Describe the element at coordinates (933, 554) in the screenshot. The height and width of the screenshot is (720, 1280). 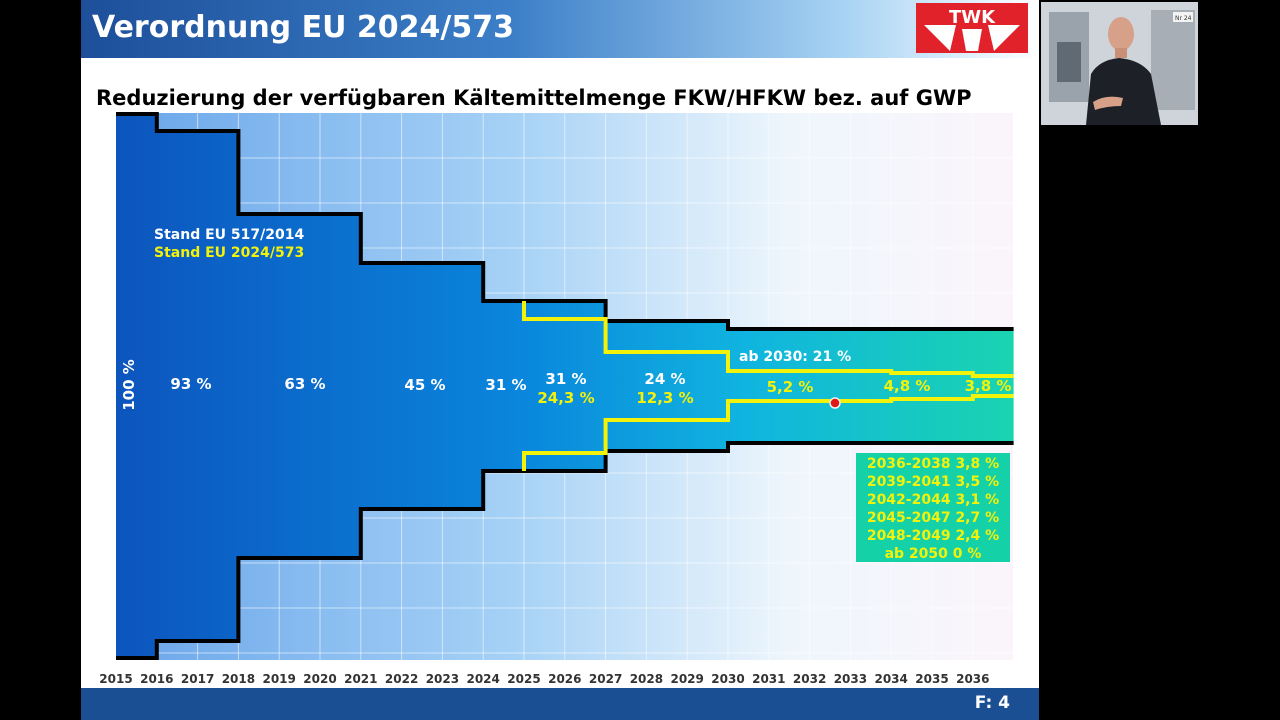
I see `future-step: ab 2050 0 %` at that location.